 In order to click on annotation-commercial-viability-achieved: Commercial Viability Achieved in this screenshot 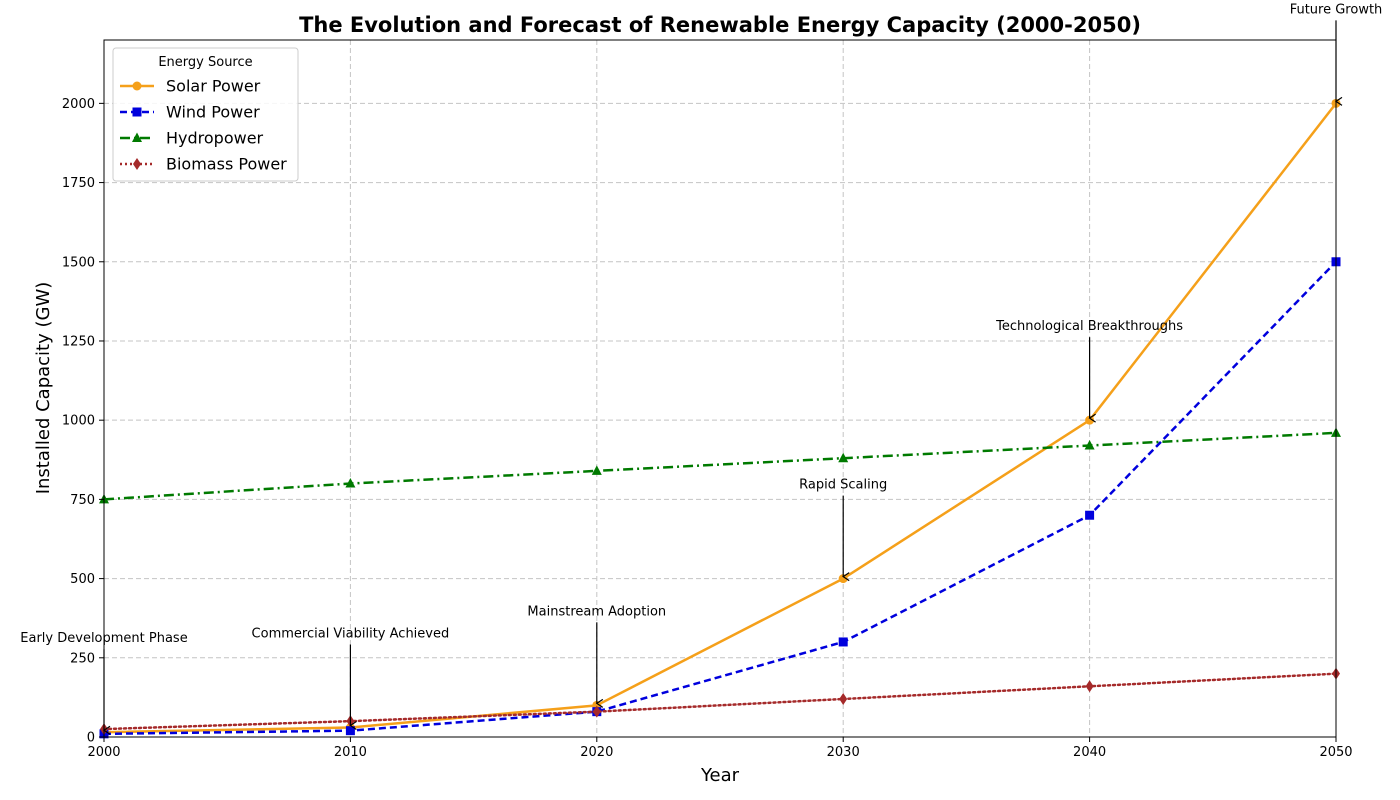, I will do `click(351, 678)`.